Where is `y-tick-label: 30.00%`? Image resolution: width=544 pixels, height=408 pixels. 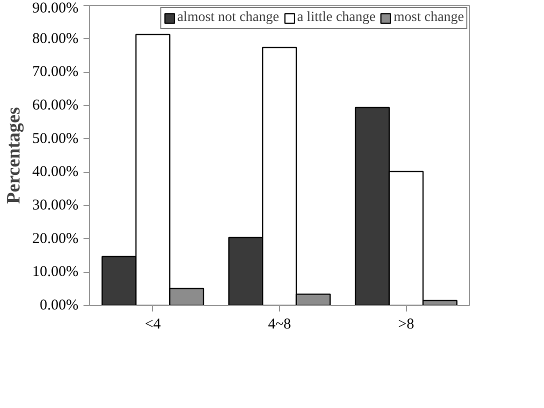
y-tick-label: 30.00% is located at coordinates (55, 206).